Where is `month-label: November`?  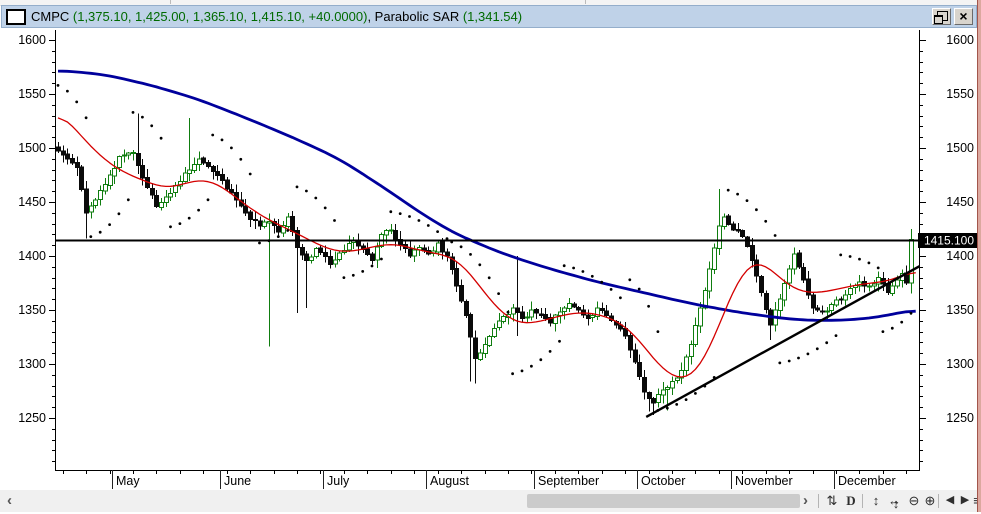
month-label: November is located at coordinates (764, 481).